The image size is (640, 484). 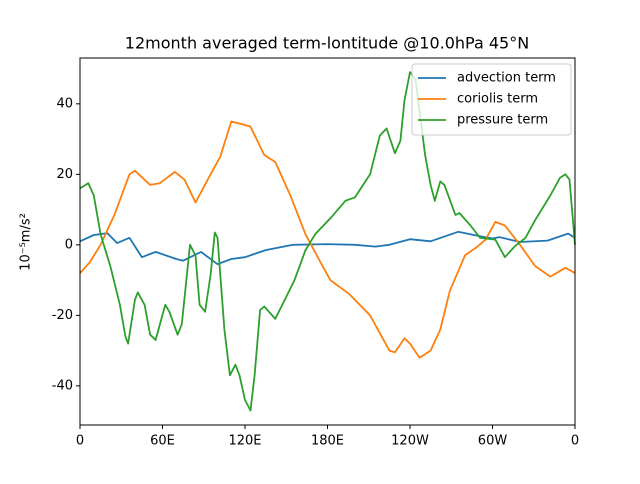 What do you see at coordinates (26, 242) in the screenshot?
I see `y-axis-label: 10⁻⁵m/s²` at bounding box center [26, 242].